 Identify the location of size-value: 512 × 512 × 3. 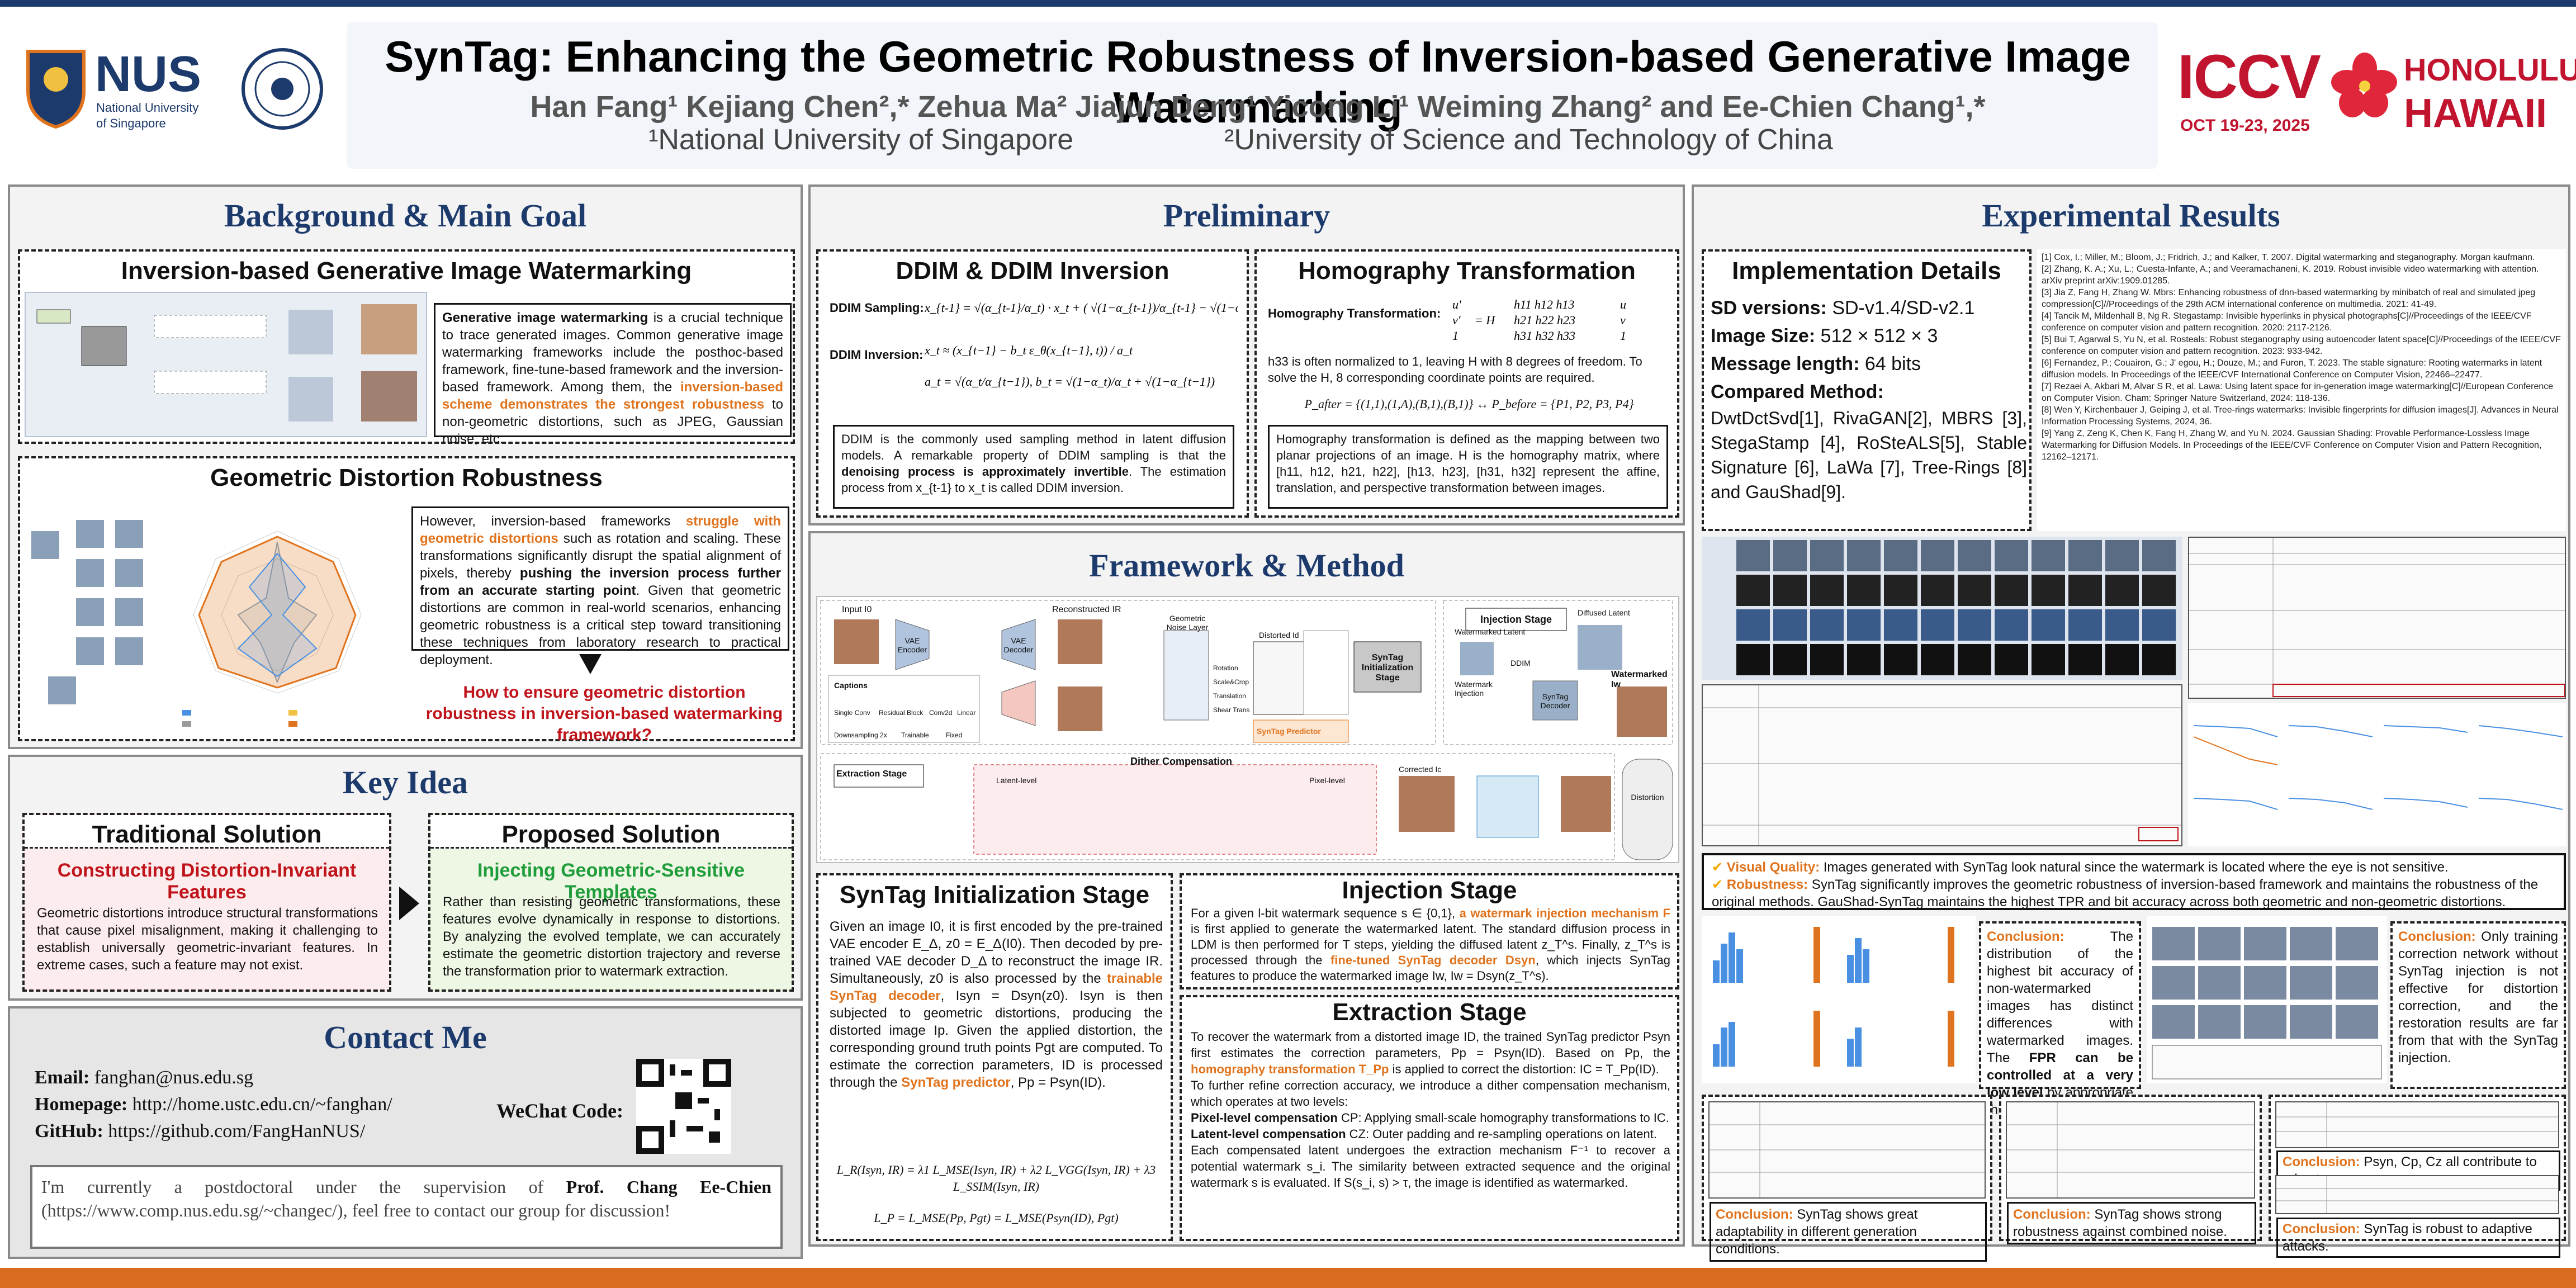
(1879, 336).